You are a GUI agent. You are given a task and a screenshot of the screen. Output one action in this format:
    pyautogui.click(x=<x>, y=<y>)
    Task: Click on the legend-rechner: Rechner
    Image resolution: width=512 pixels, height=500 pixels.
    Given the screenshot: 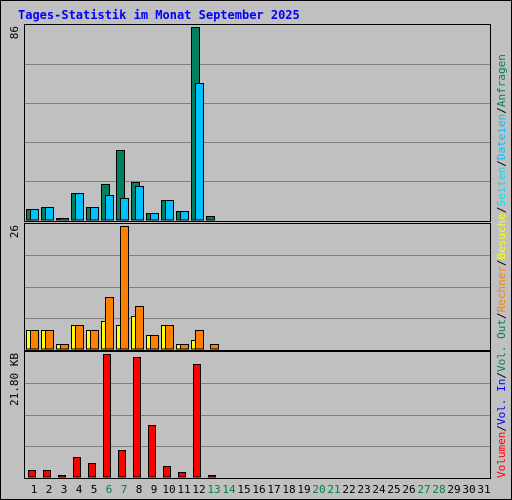 What is the action you would take?
    pyautogui.click(x=501, y=289)
    